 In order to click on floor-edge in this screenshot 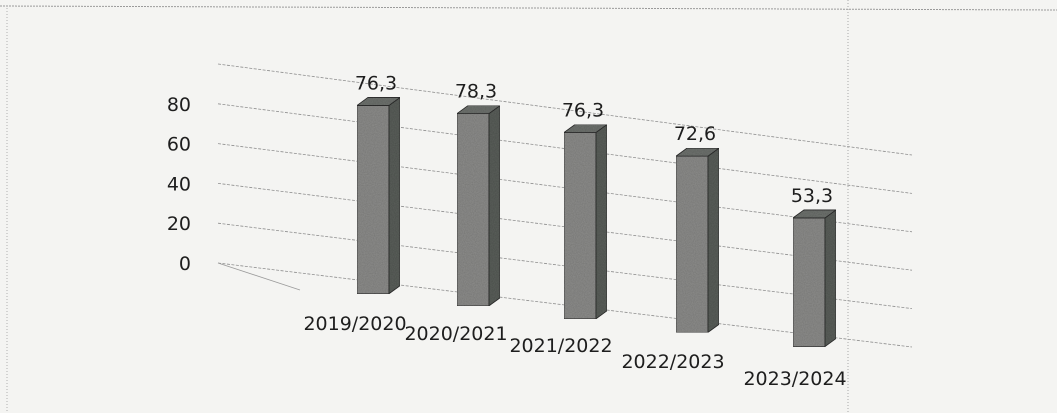, I will do `click(259, 276)`.